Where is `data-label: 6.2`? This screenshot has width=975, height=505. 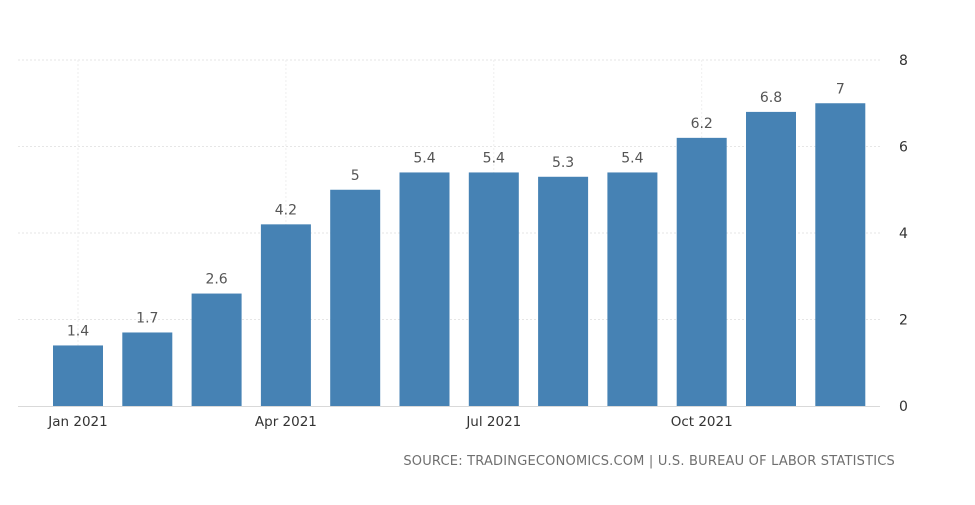
data-label: 6.2 is located at coordinates (702, 124).